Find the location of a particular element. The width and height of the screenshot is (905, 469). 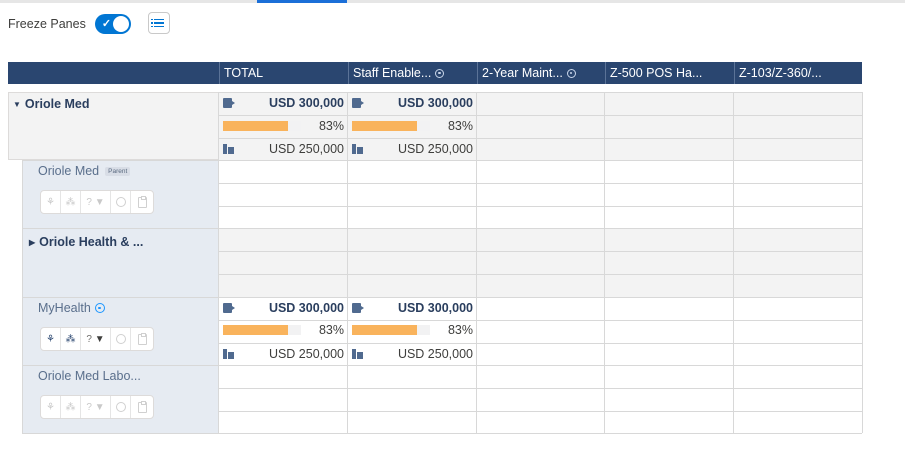

list-view-button is located at coordinates (159, 23).